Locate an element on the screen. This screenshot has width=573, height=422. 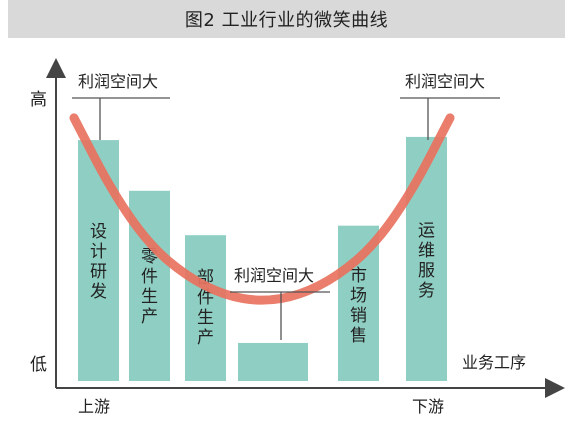
y-label-high: 高 is located at coordinates (38, 100).